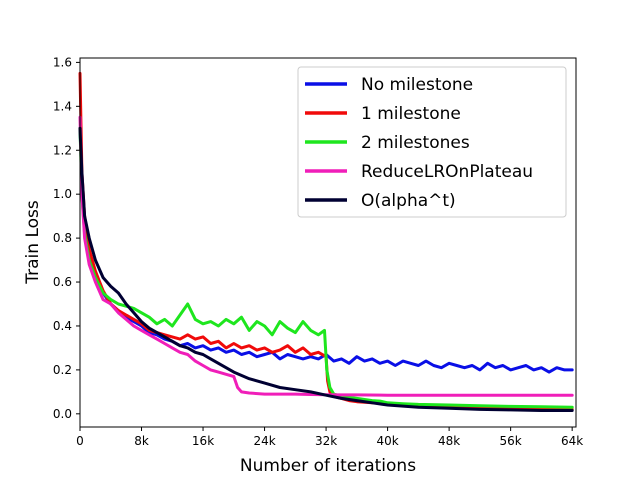 The width and height of the screenshot is (640, 480). Describe the element at coordinates (33, 242) in the screenshot. I see `y-axis-label: Train Loss` at that location.